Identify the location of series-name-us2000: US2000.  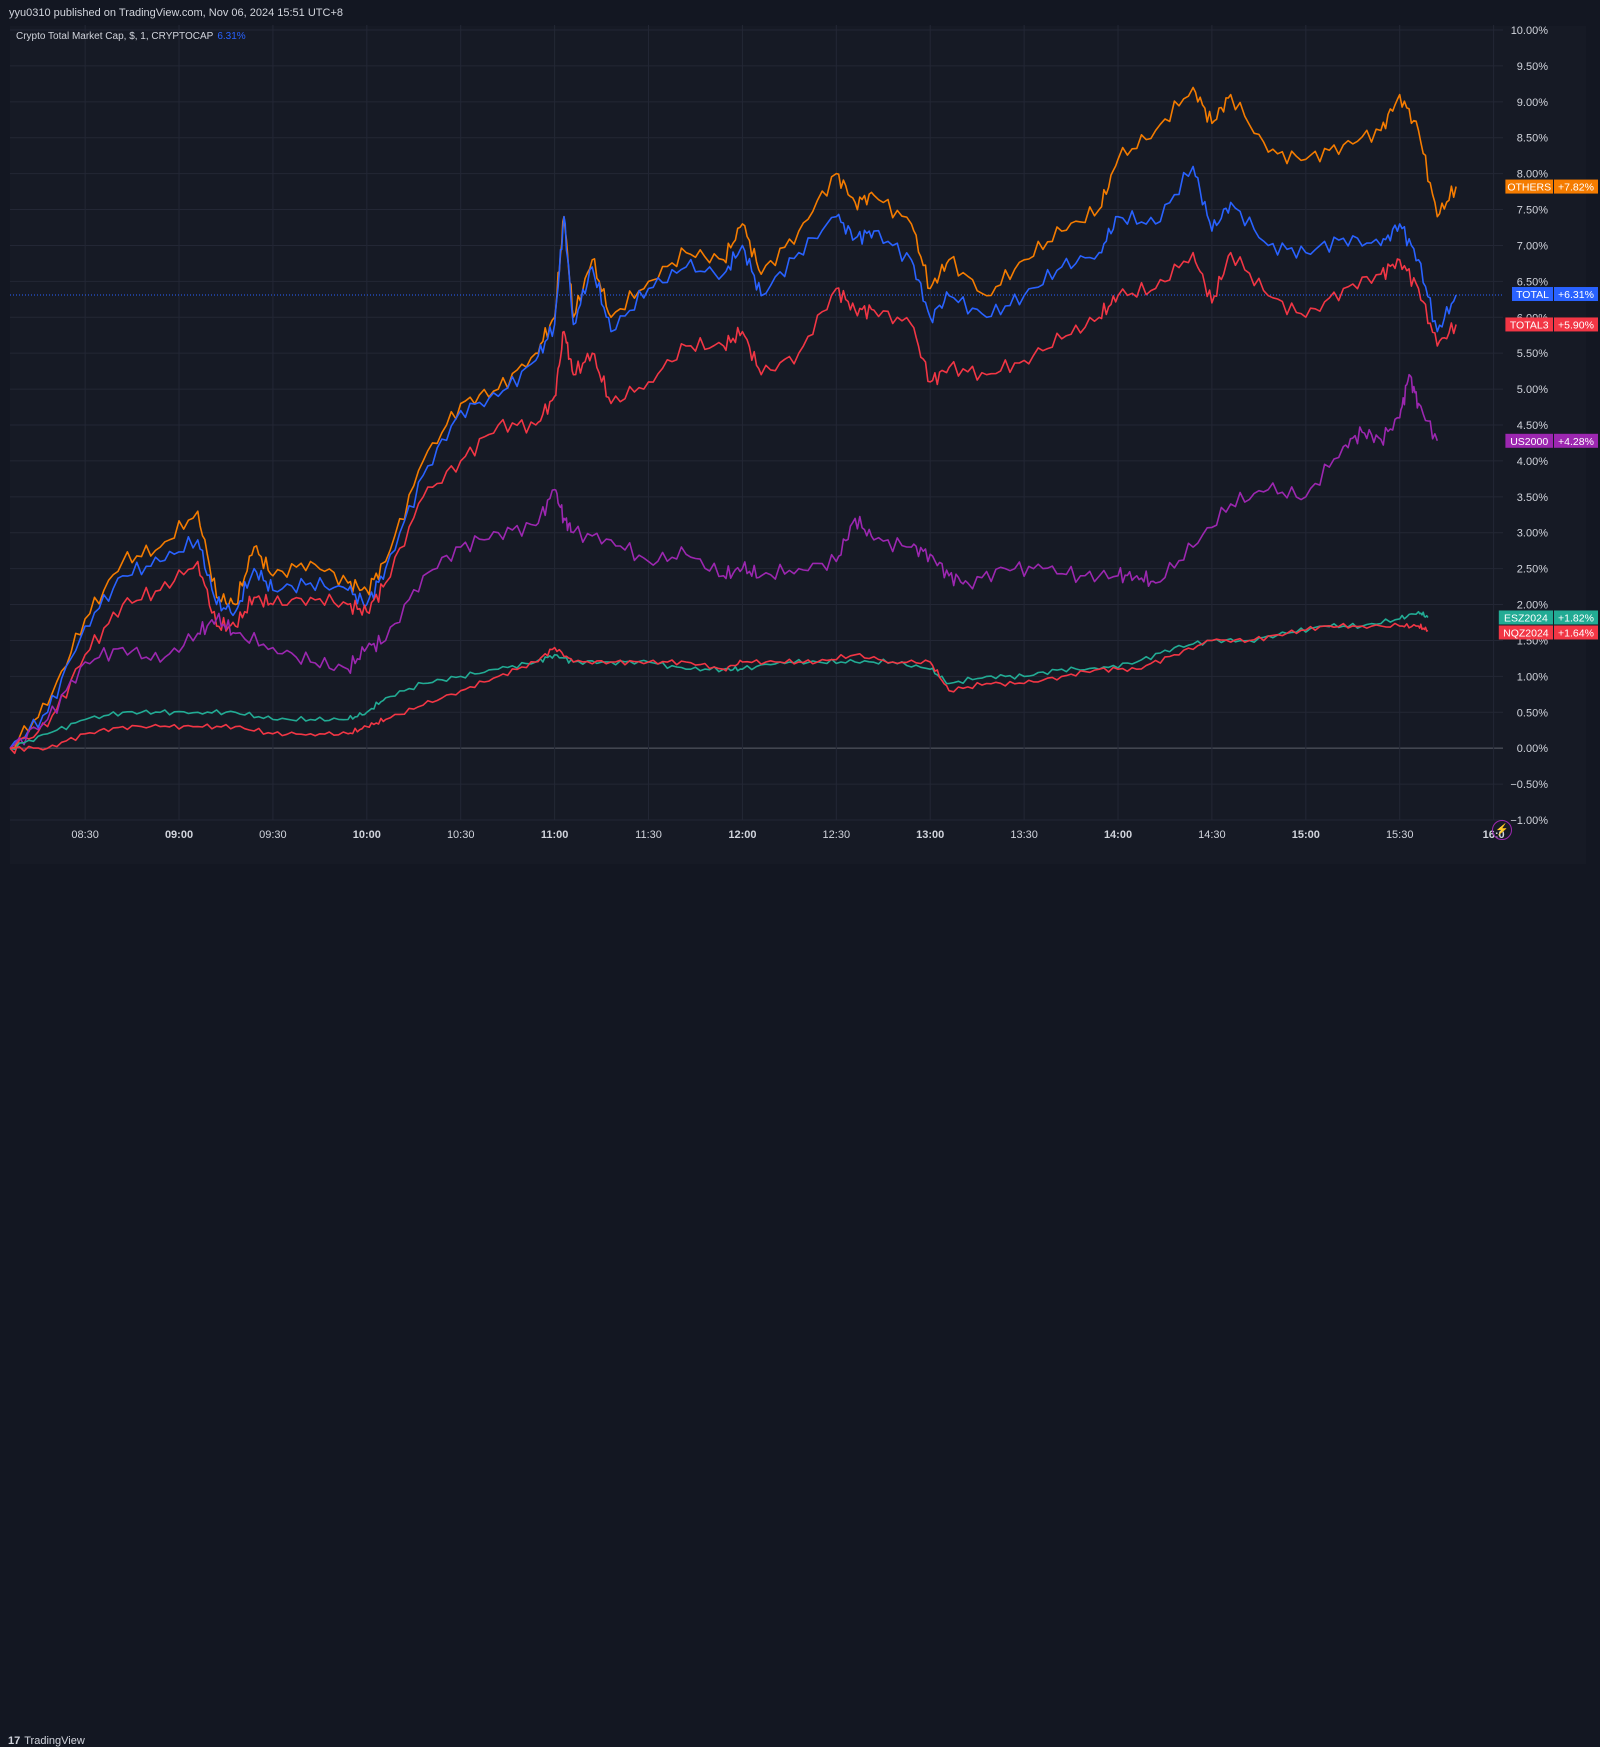
(1529, 442).